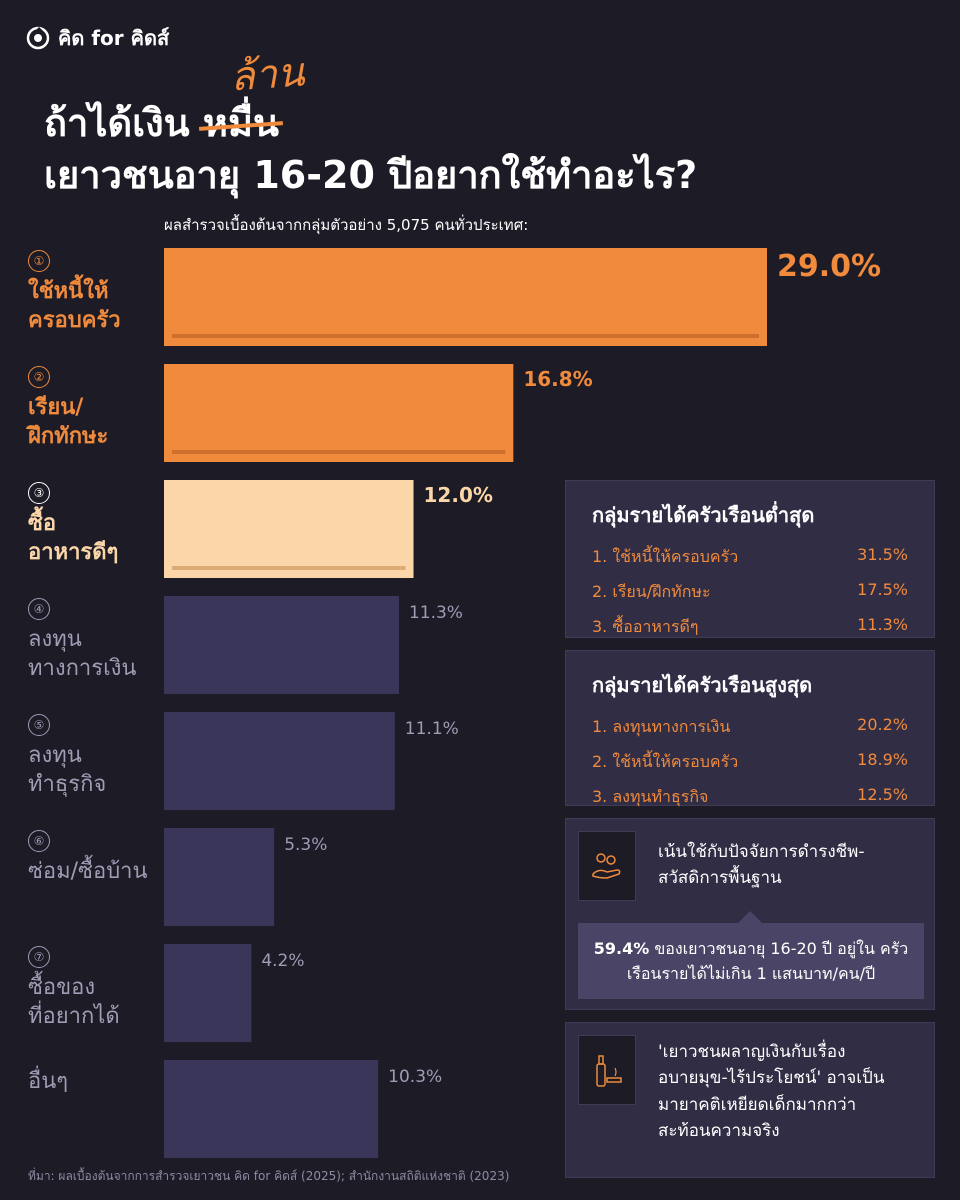 This screenshot has height=1200, width=960. What do you see at coordinates (39, 957) in the screenshot?
I see `category-number: ⑦` at bounding box center [39, 957].